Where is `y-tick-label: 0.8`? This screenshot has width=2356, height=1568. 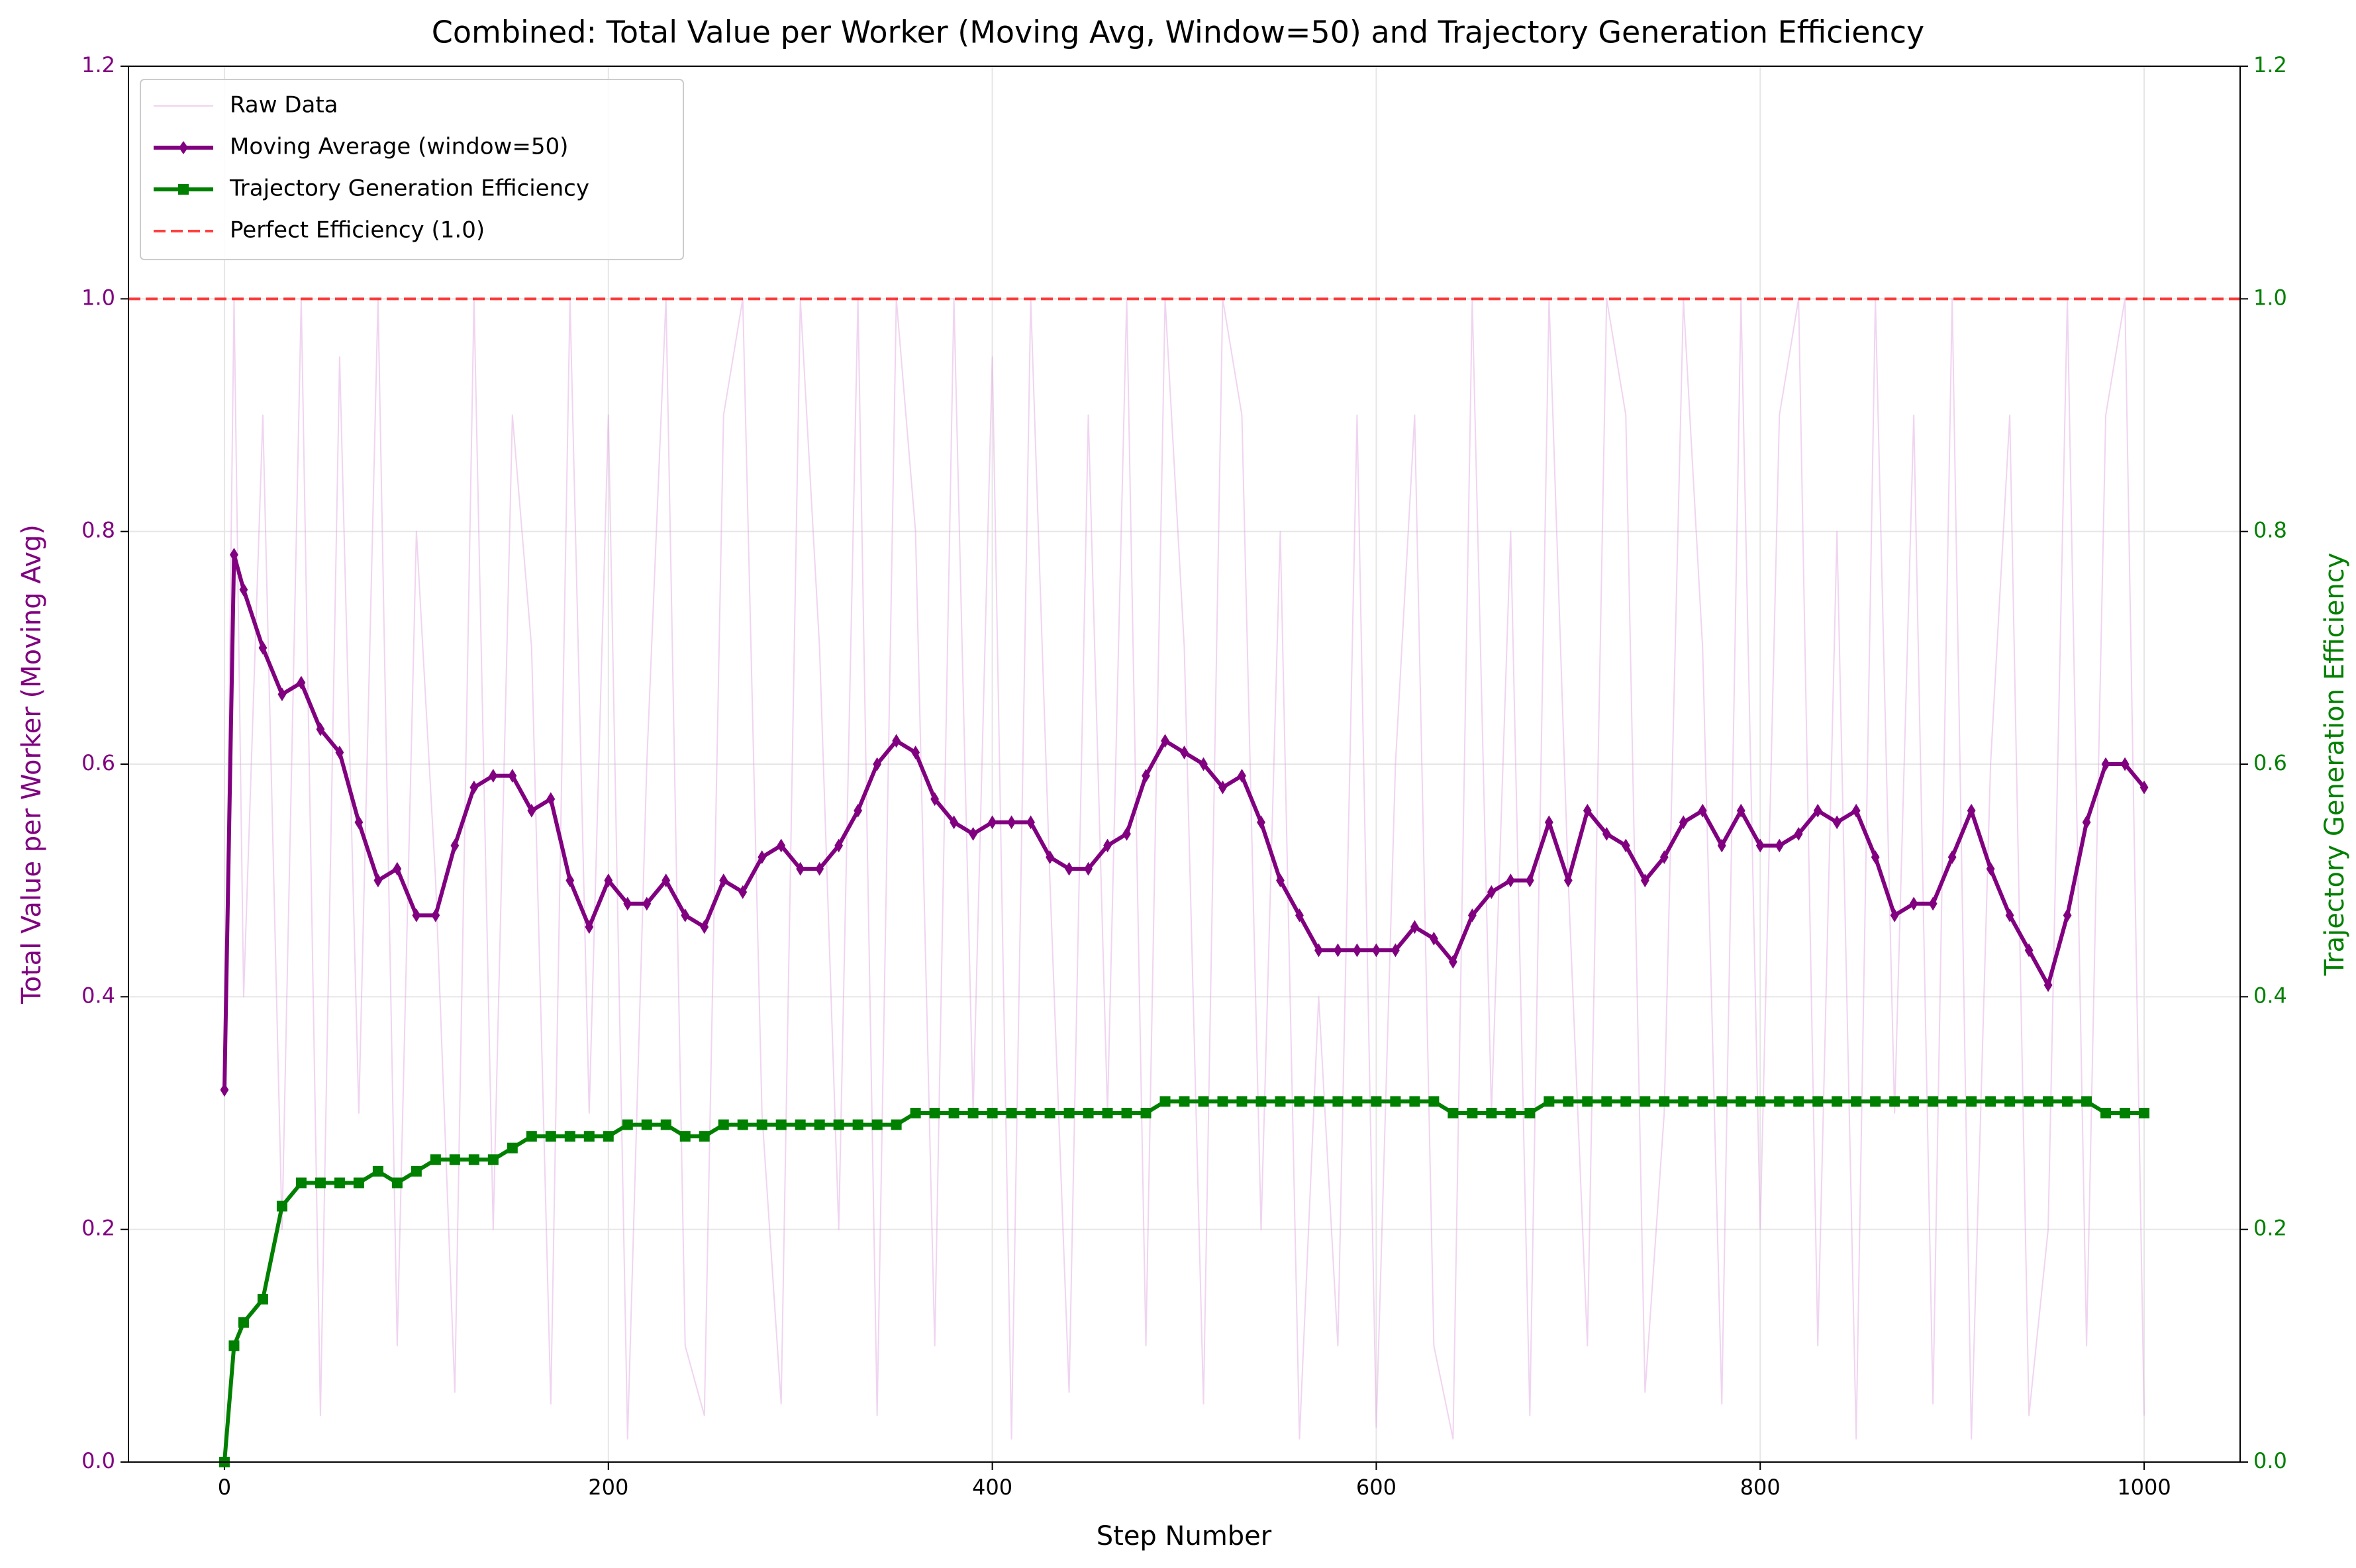
y-tick-label: 0.8 is located at coordinates (98, 530).